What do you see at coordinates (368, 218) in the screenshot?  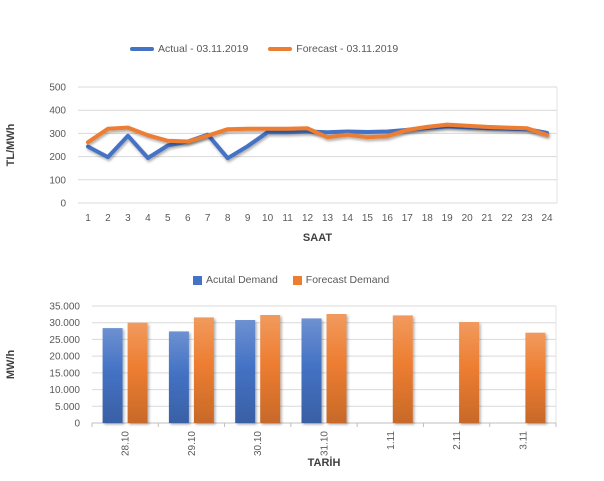 I see `svg-text: 15` at bounding box center [368, 218].